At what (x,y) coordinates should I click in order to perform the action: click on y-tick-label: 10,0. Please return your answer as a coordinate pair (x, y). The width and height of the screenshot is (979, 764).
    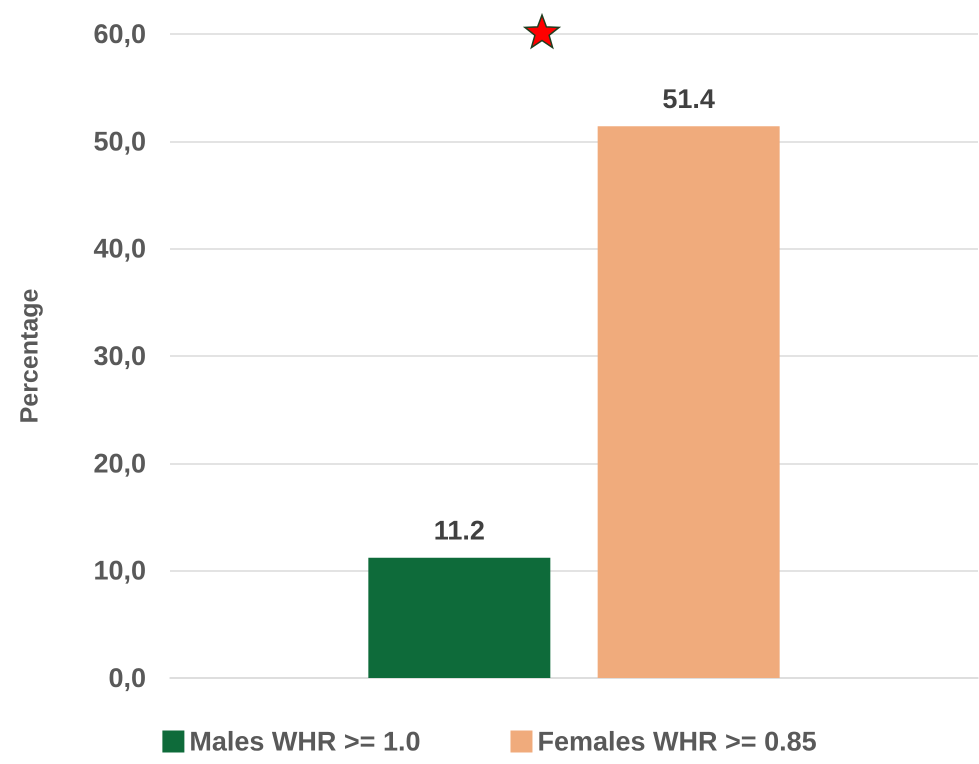
    Looking at the image, I should click on (119, 571).